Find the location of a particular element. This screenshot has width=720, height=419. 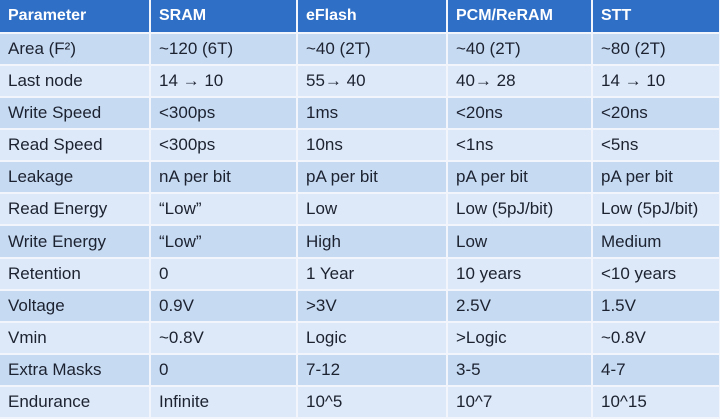

table-cell: <10 years is located at coordinates (656, 274).